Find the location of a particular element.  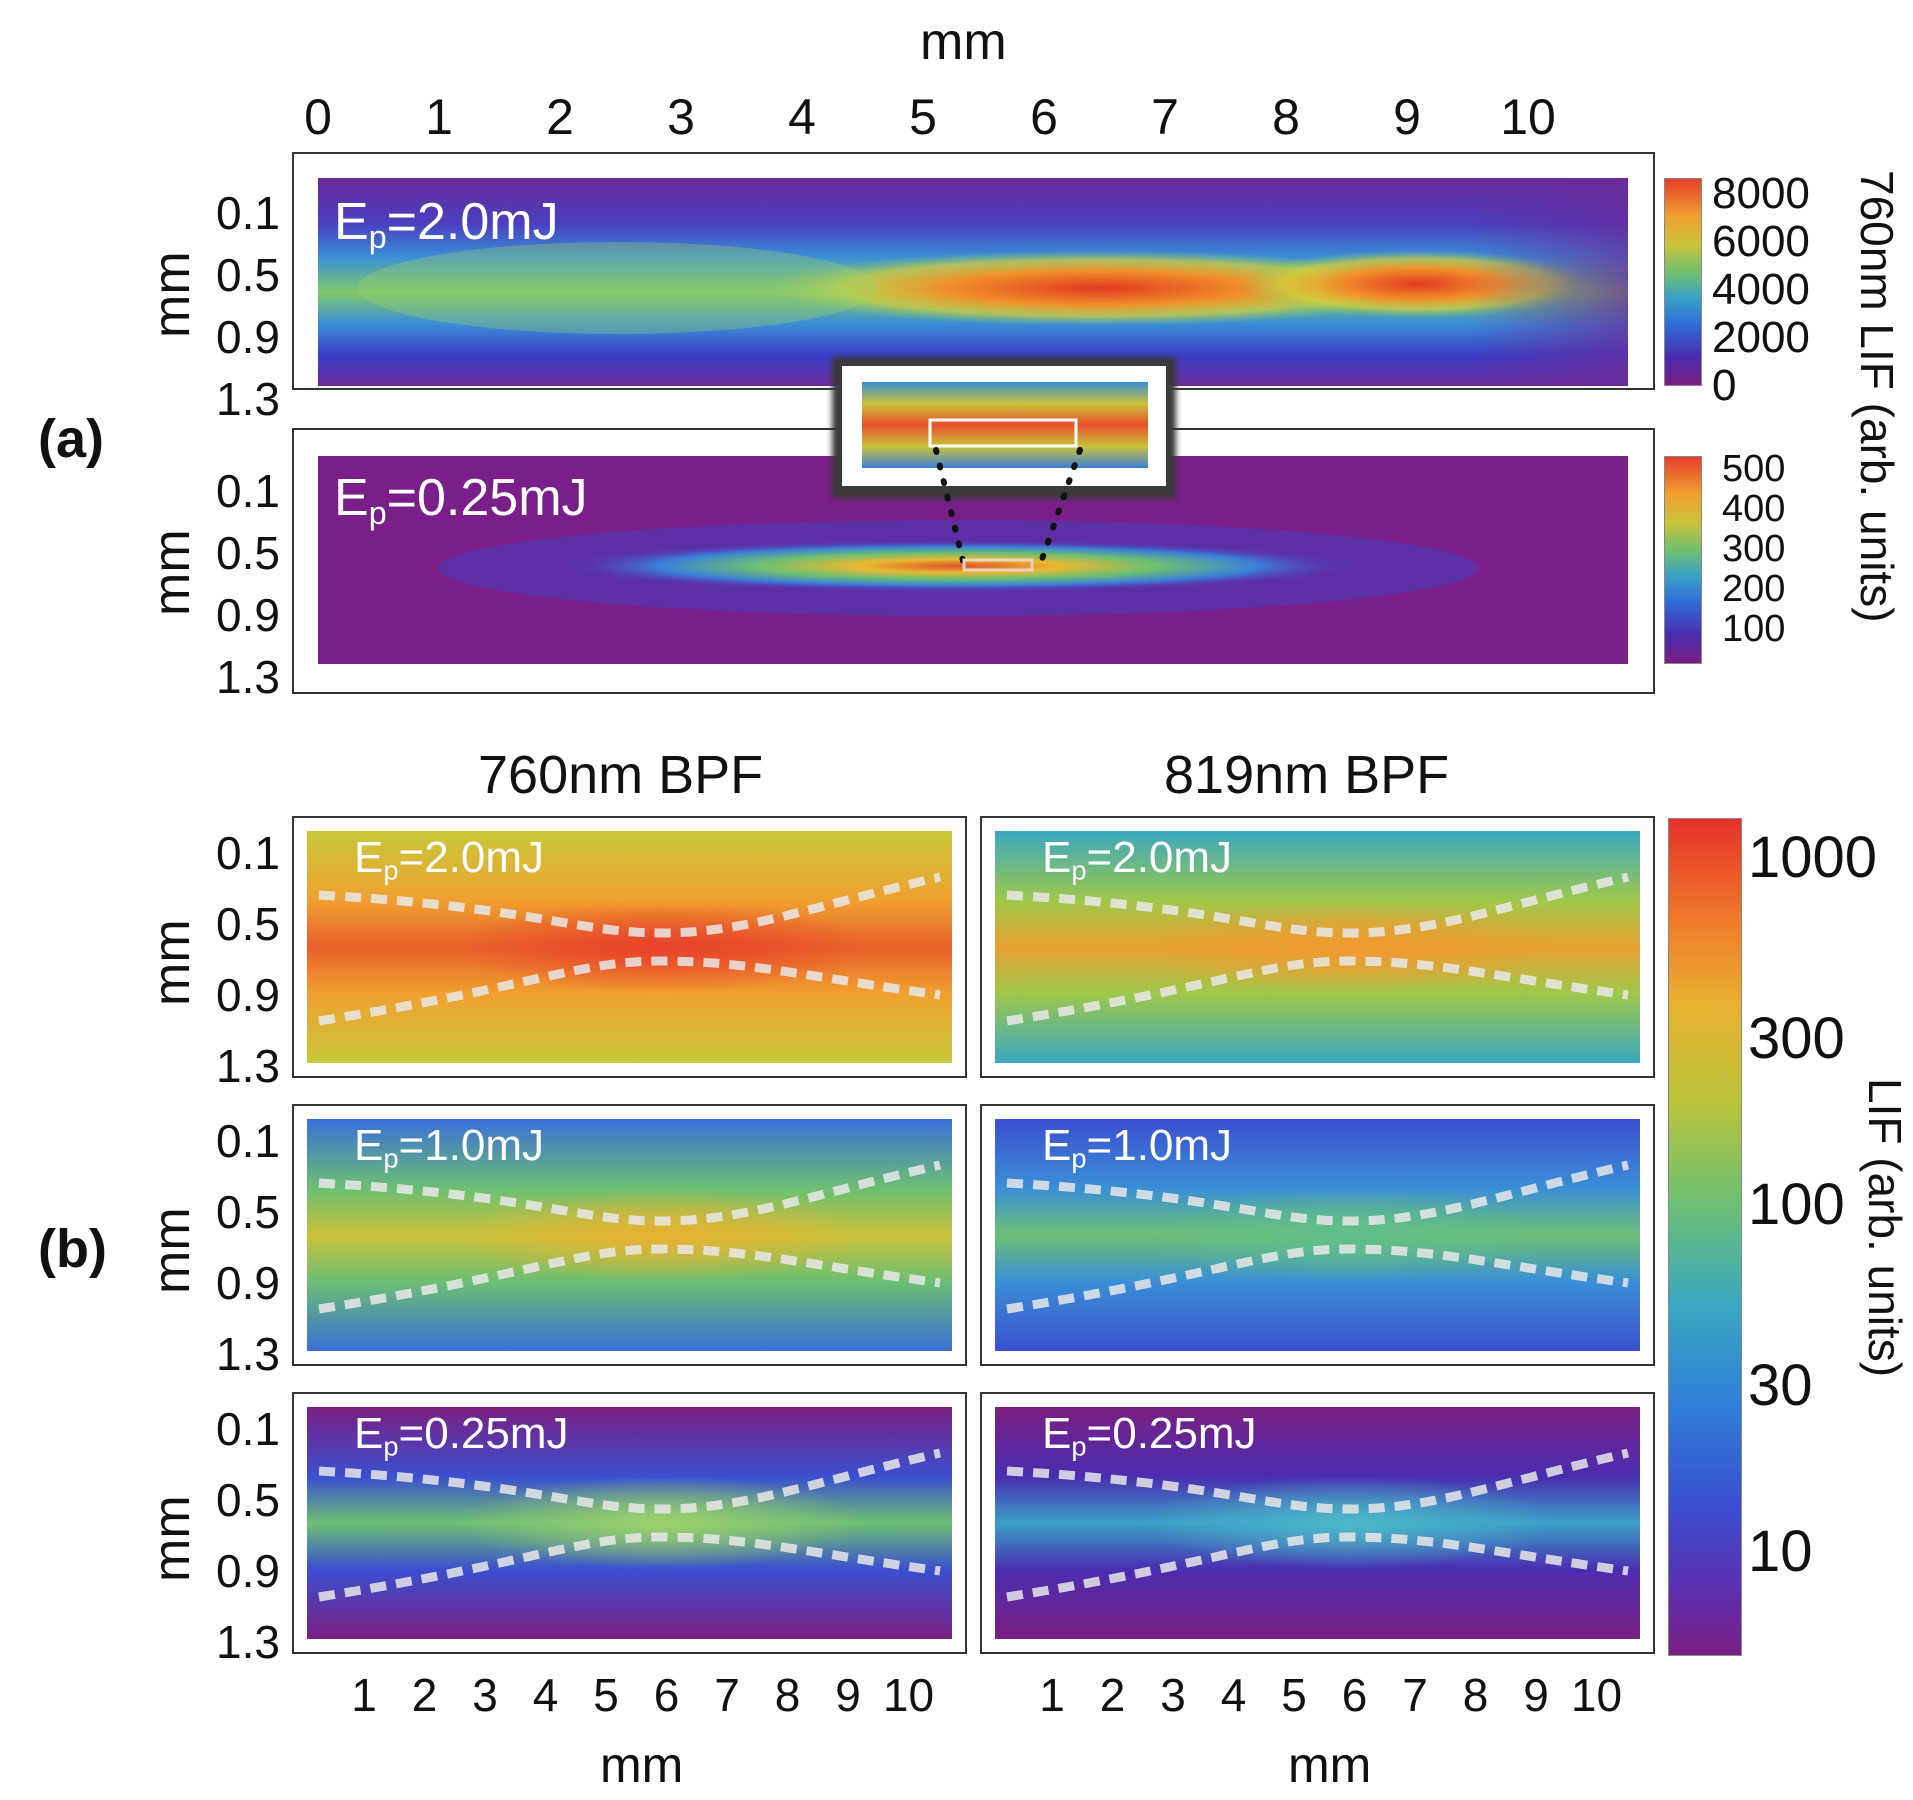

colorbar-tick-label: 4000 is located at coordinates (1761, 289).